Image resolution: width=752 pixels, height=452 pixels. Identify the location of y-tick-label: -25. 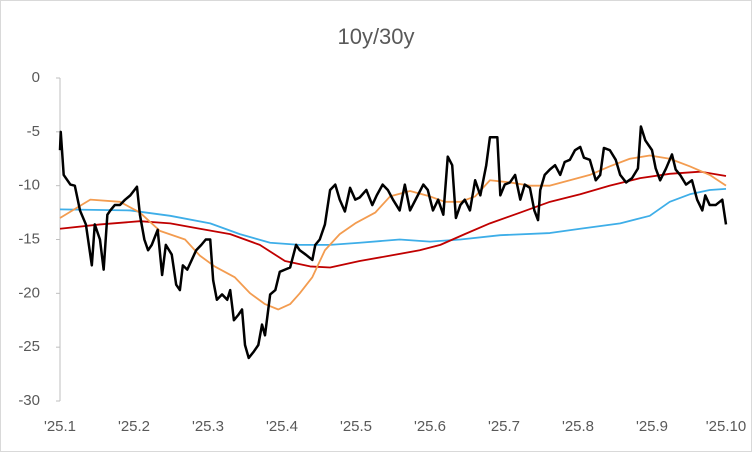
(29, 346).